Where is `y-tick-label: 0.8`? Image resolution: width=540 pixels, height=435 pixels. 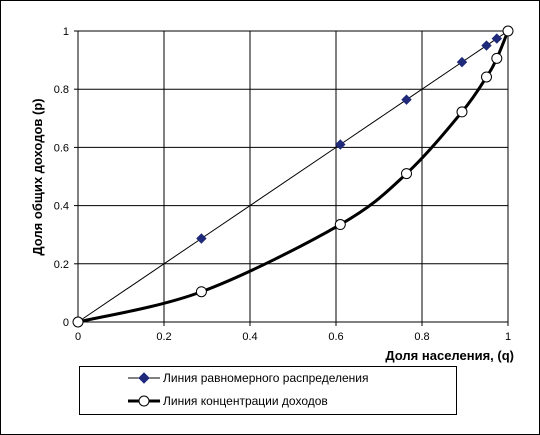 y-tick-label: 0.8 is located at coordinates (61, 90).